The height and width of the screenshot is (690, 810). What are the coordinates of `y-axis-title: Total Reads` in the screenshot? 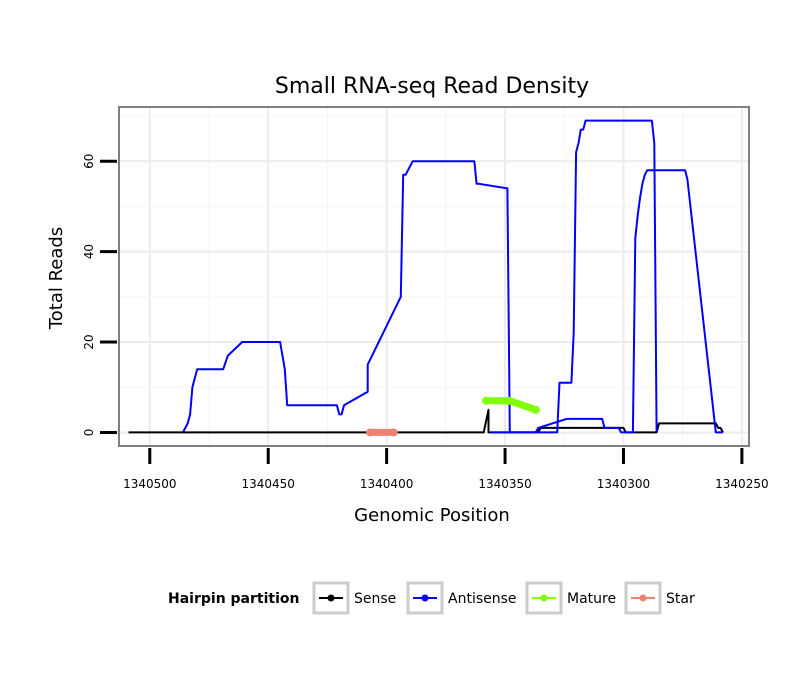 It's located at (56, 278).